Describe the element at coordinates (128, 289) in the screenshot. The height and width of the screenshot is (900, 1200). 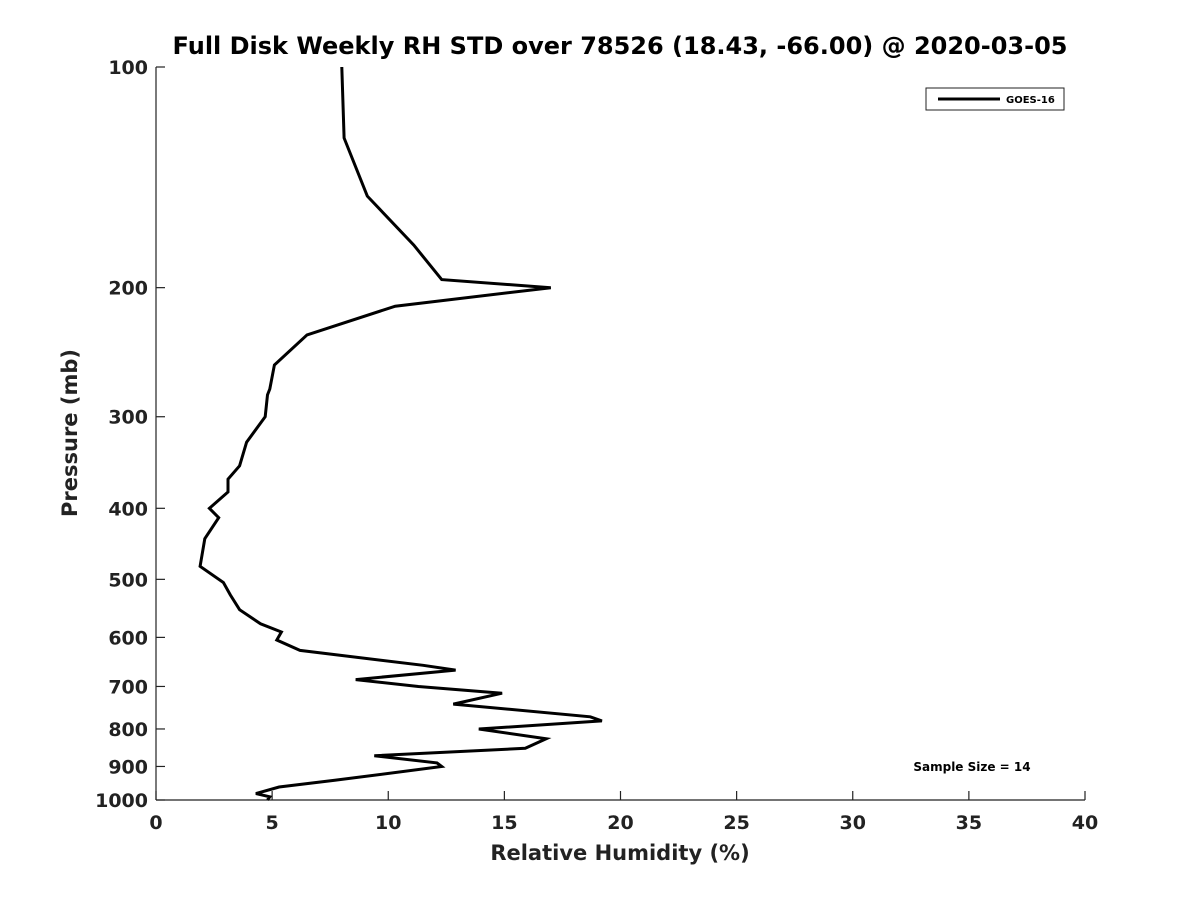
I see `y-tick-label: 200` at that location.